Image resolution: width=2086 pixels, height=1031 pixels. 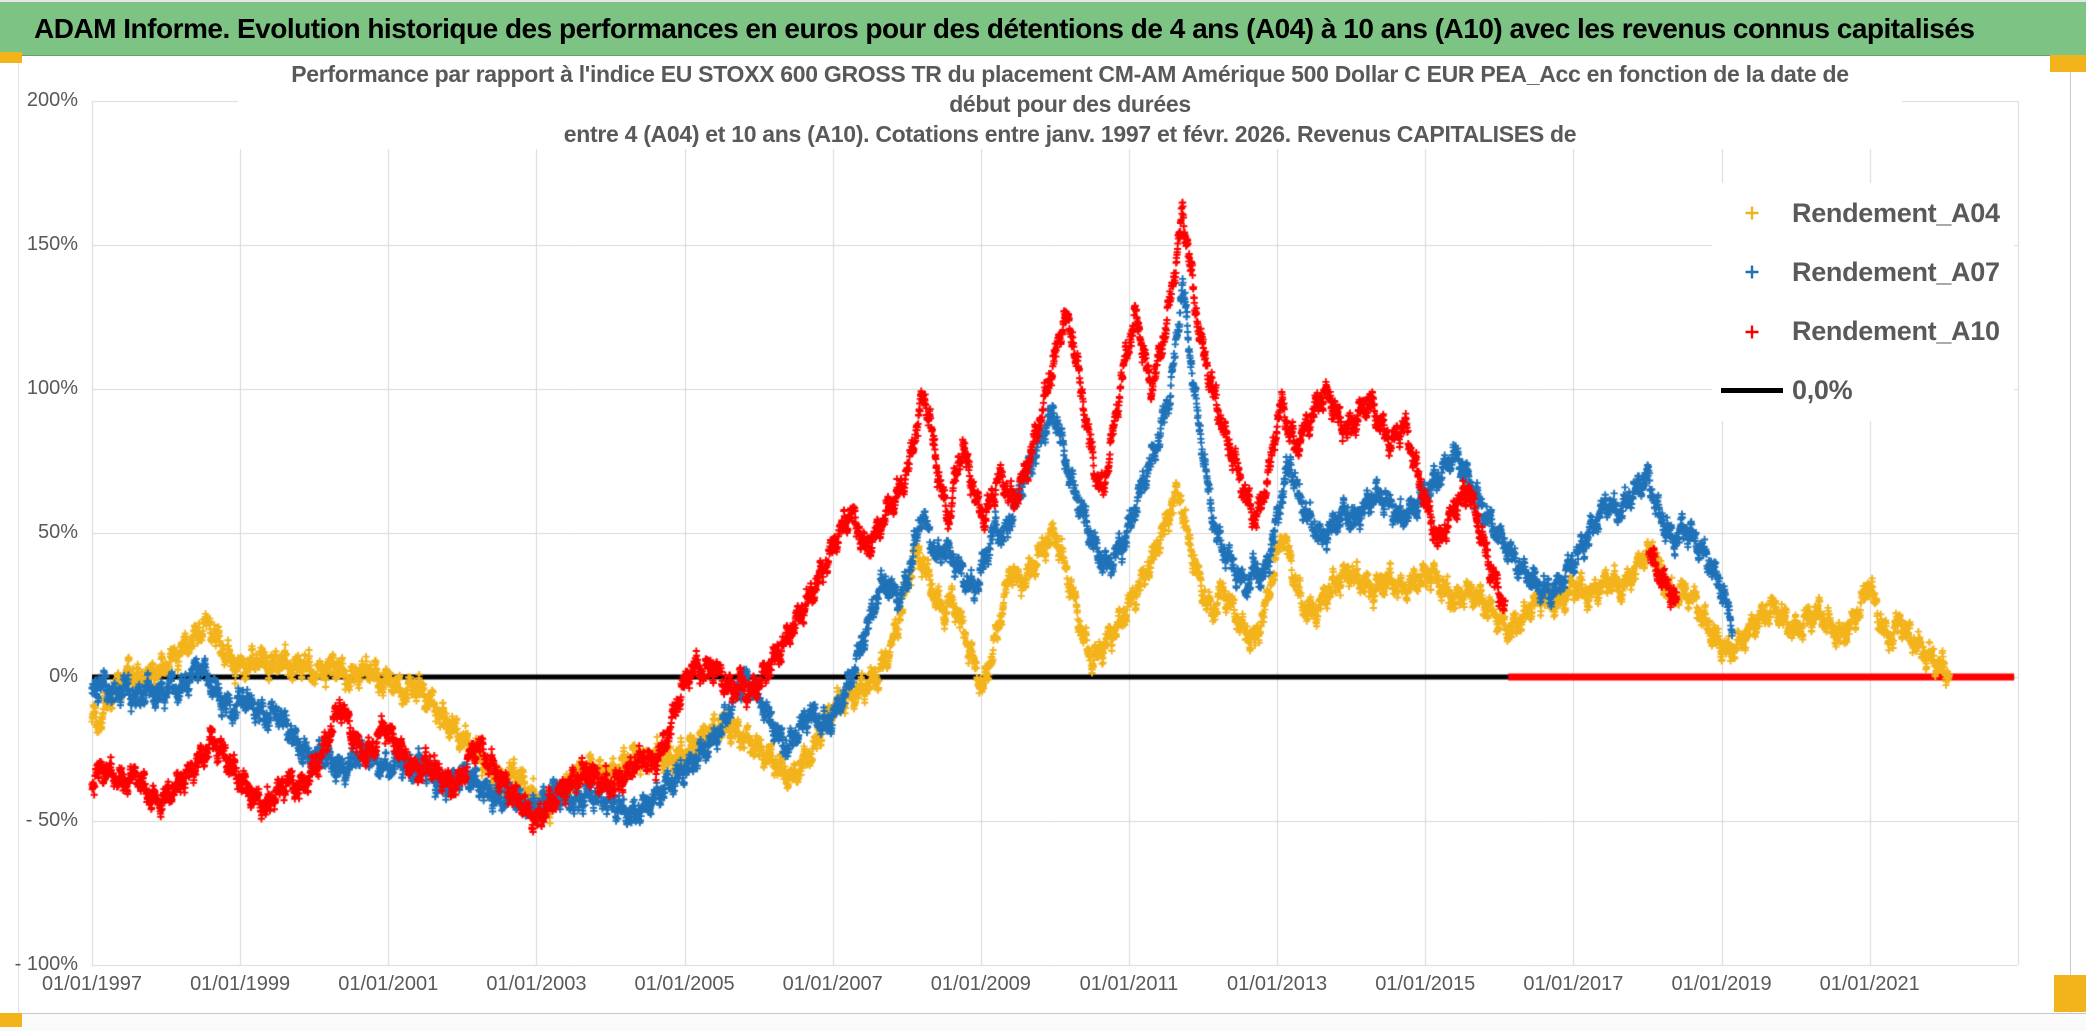 What do you see at coordinates (2068, 63) in the screenshot?
I see `amber-accent-top-right` at bounding box center [2068, 63].